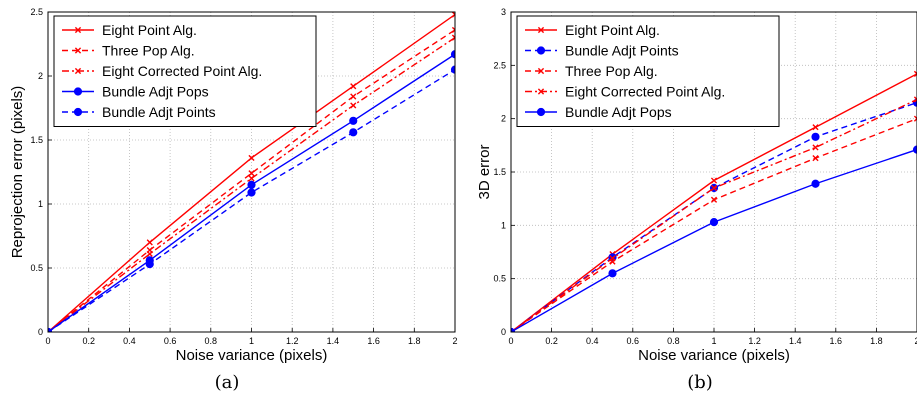 Image resolution: width=917 pixels, height=403 pixels. Describe the element at coordinates (47, 341) in the screenshot. I see `x-tick-label: 0` at that location.